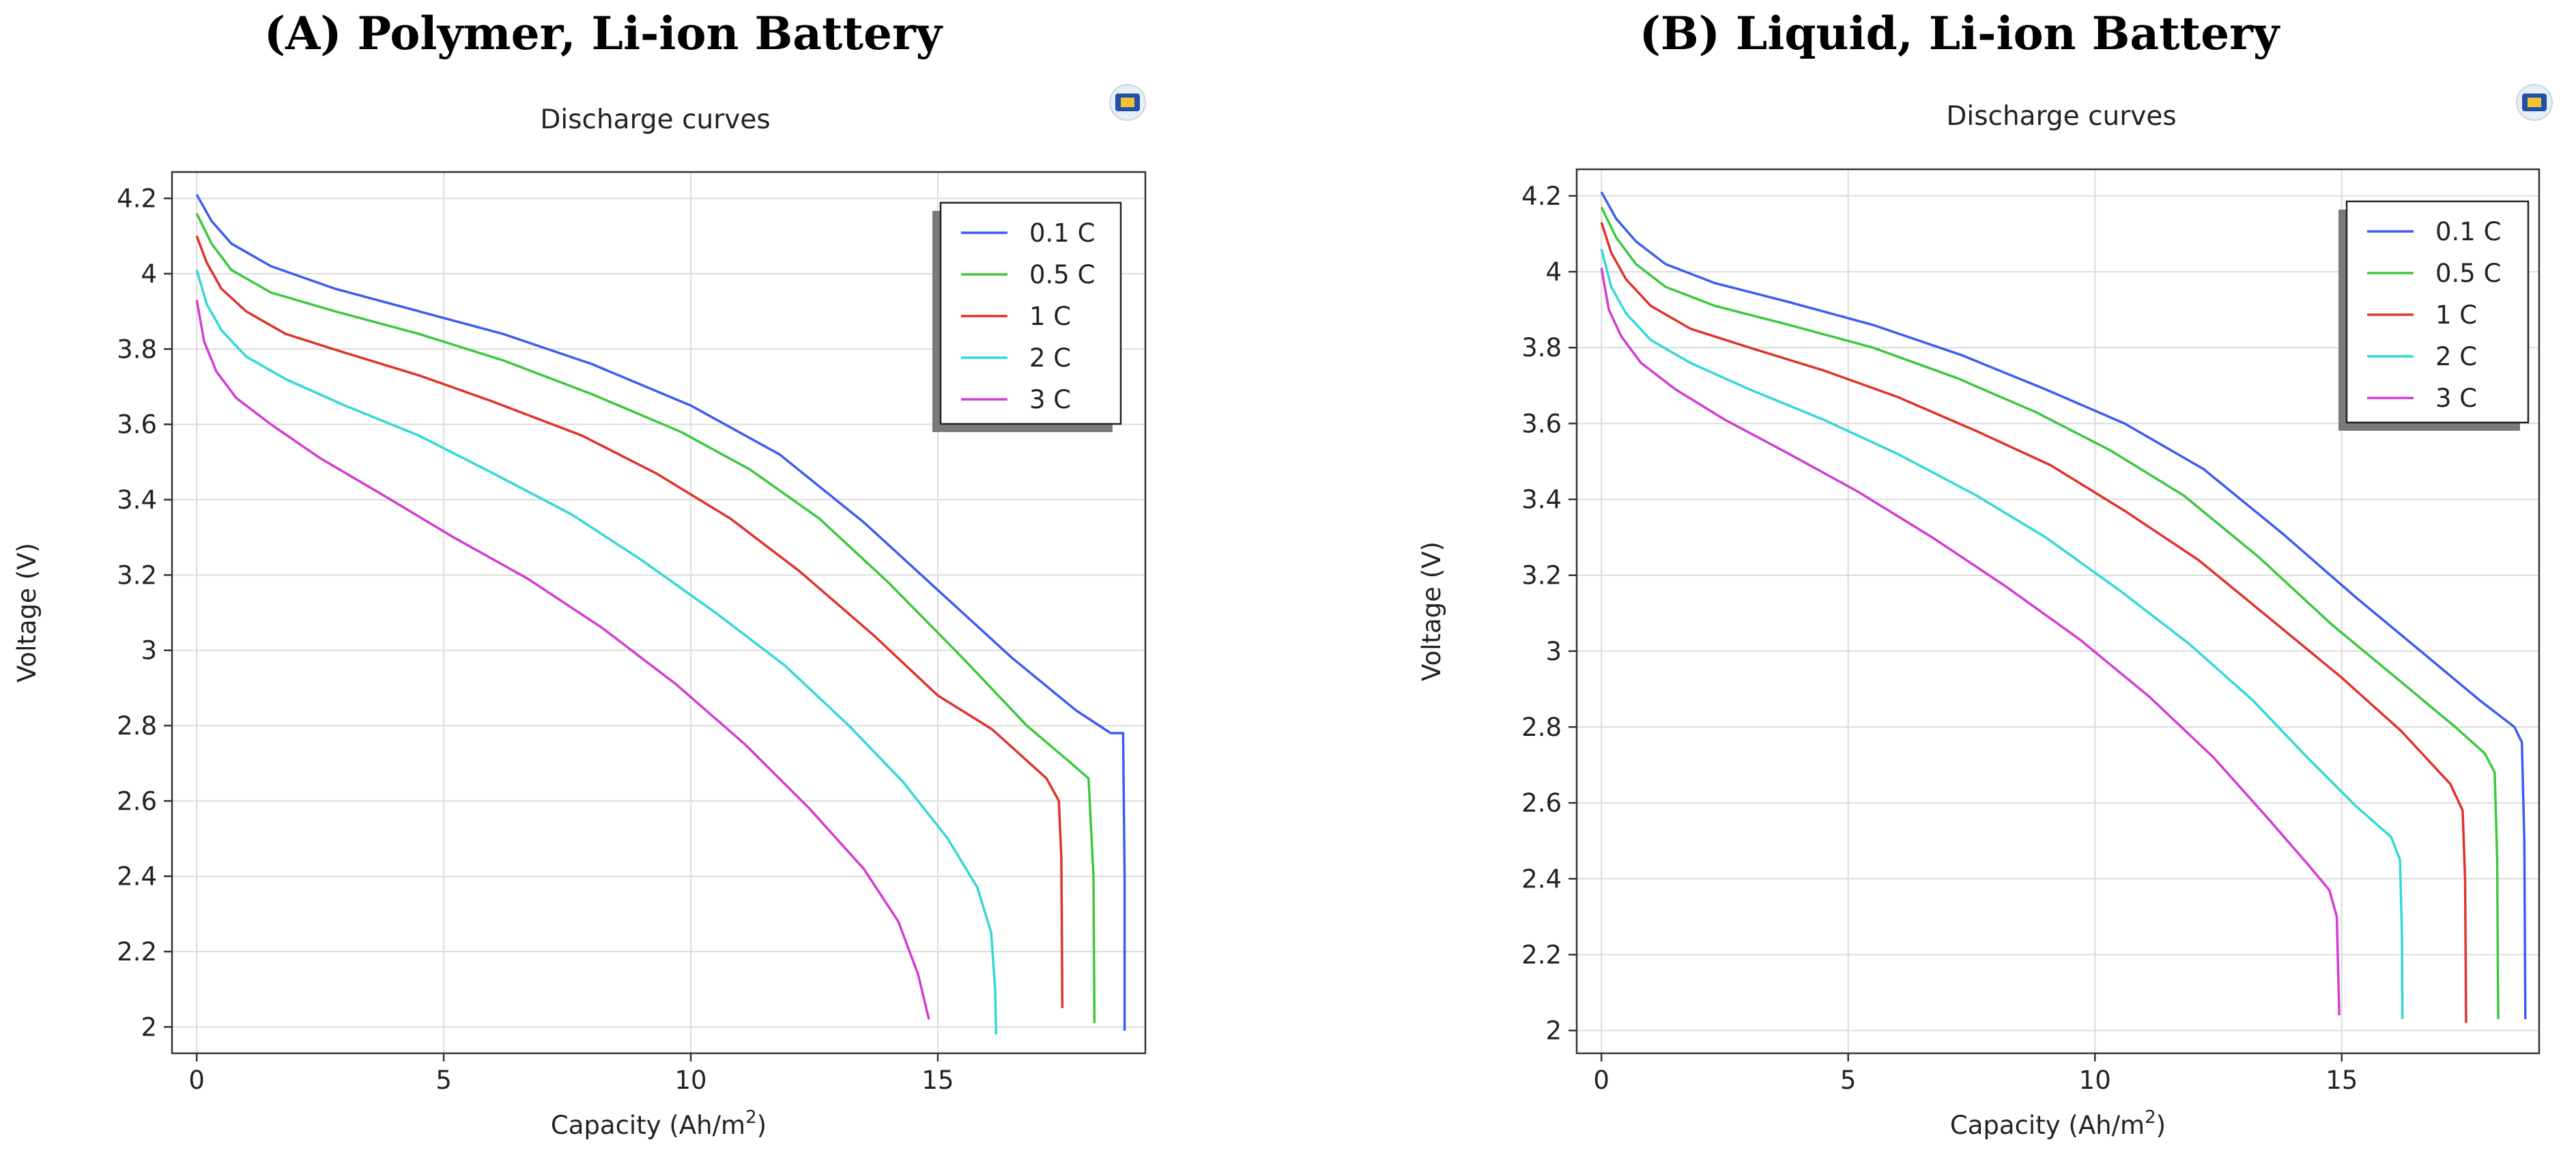 Image resolution: width=2576 pixels, height=1155 pixels. Describe the element at coordinates (603, 33) in the screenshot. I see `panel-a-title: (A) Polymer, Li-ion Battery` at that location.